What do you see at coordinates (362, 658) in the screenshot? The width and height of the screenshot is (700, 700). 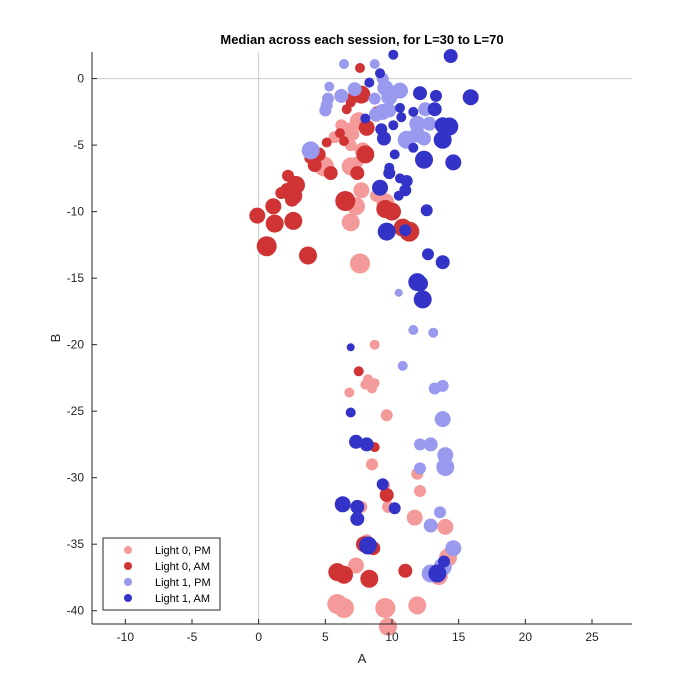 I see `x-axis-label: A` at bounding box center [362, 658].